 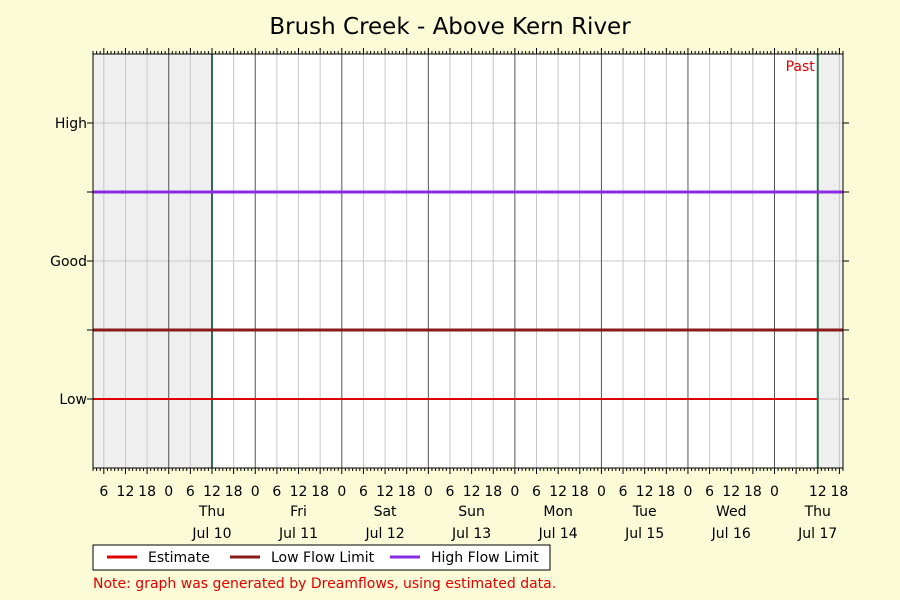 What do you see at coordinates (644, 534) in the screenshot?
I see `day-label-date: Jul 15` at bounding box center [644, 534].